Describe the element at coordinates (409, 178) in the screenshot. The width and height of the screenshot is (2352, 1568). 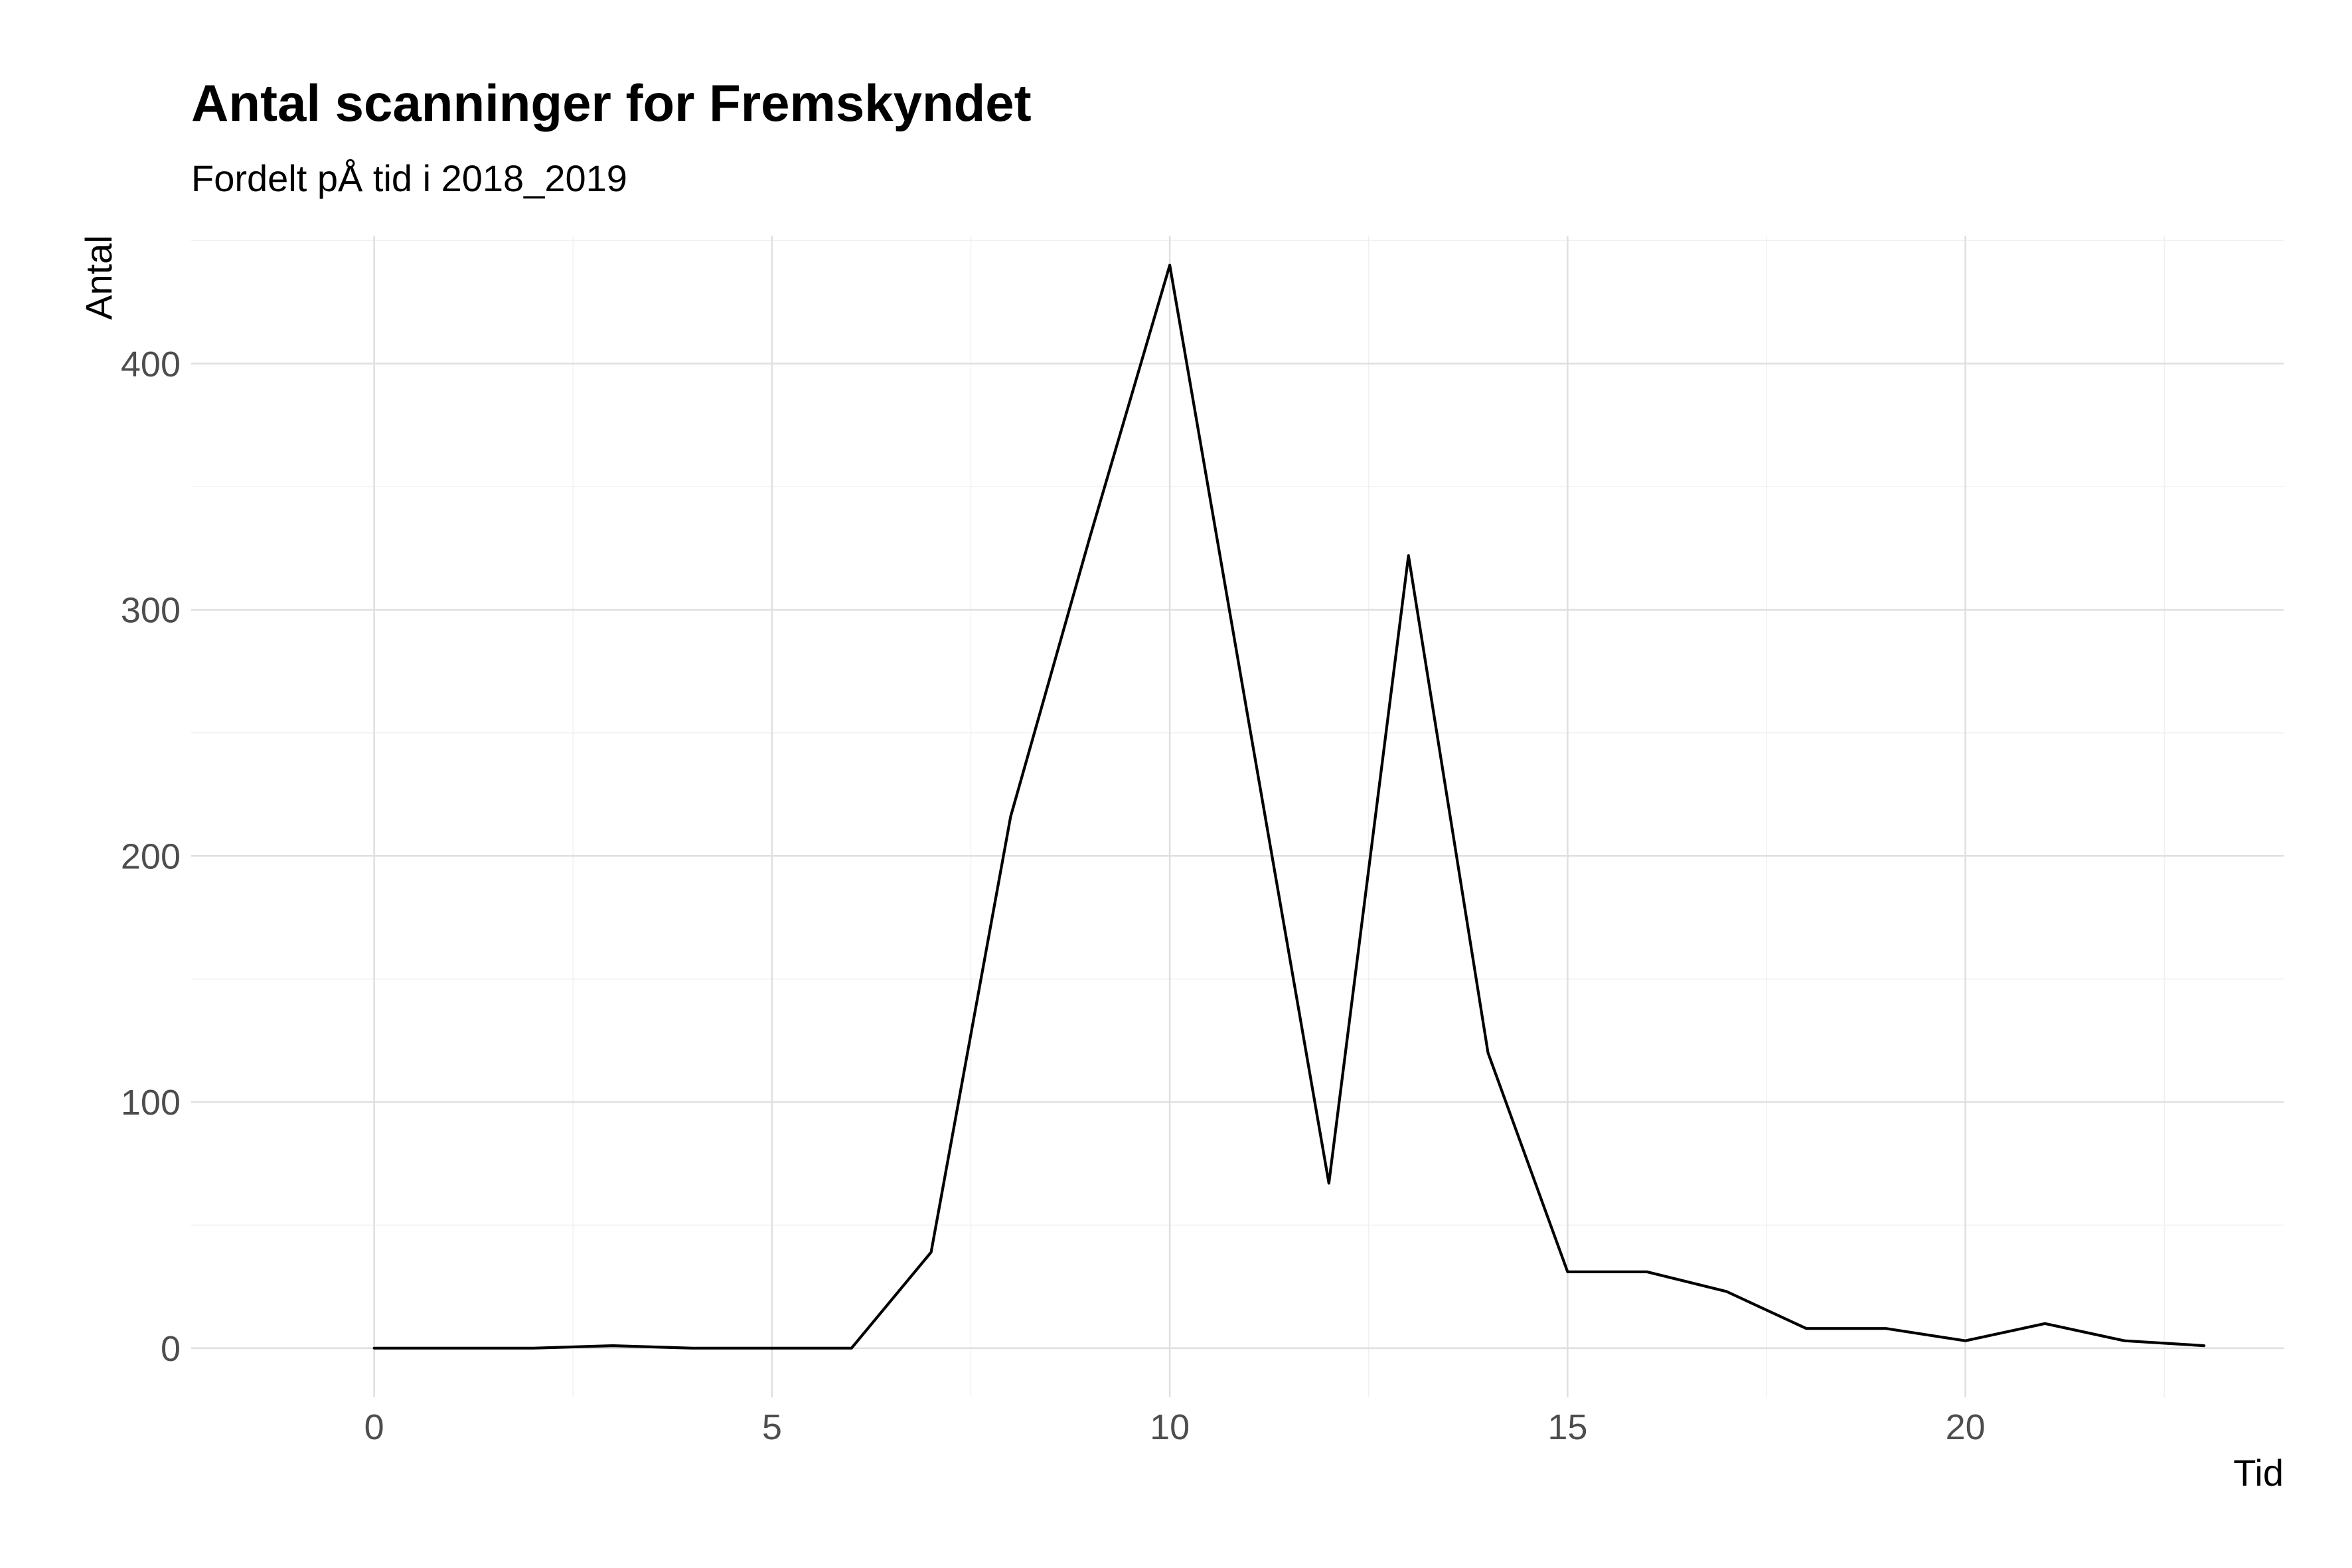
I see `chart-subtitle: Fordelt pÅ tid i 2018_2019` at that location.